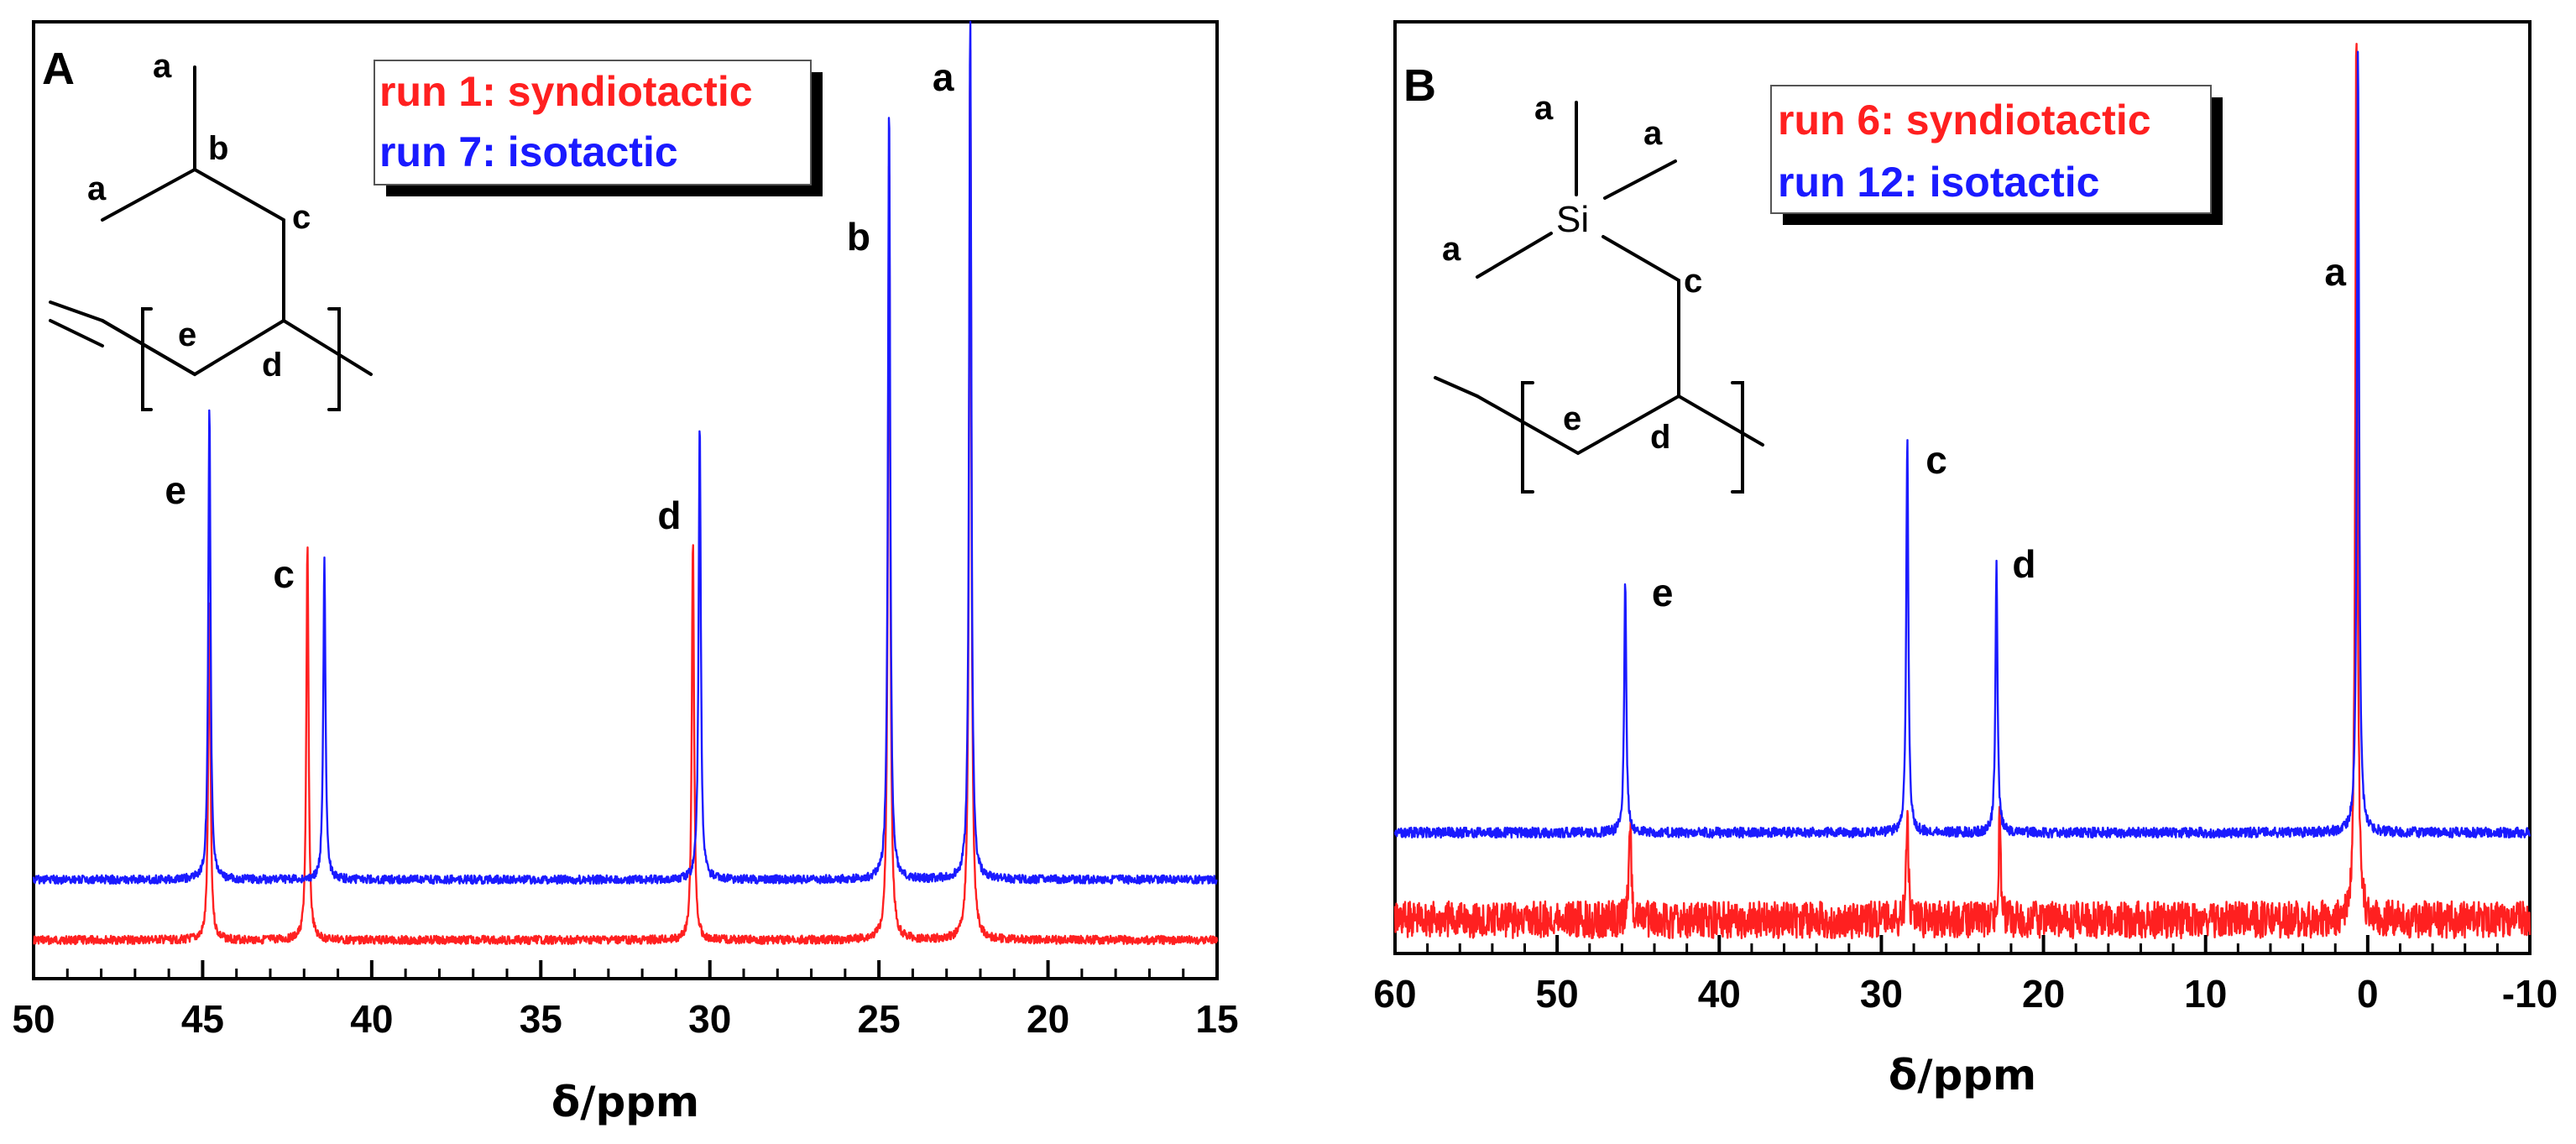 The width and height of the screenshot is (2576, 1144). I want to click on legend-entry-isotactic: run 12: isotactic, so click(1938, 182).